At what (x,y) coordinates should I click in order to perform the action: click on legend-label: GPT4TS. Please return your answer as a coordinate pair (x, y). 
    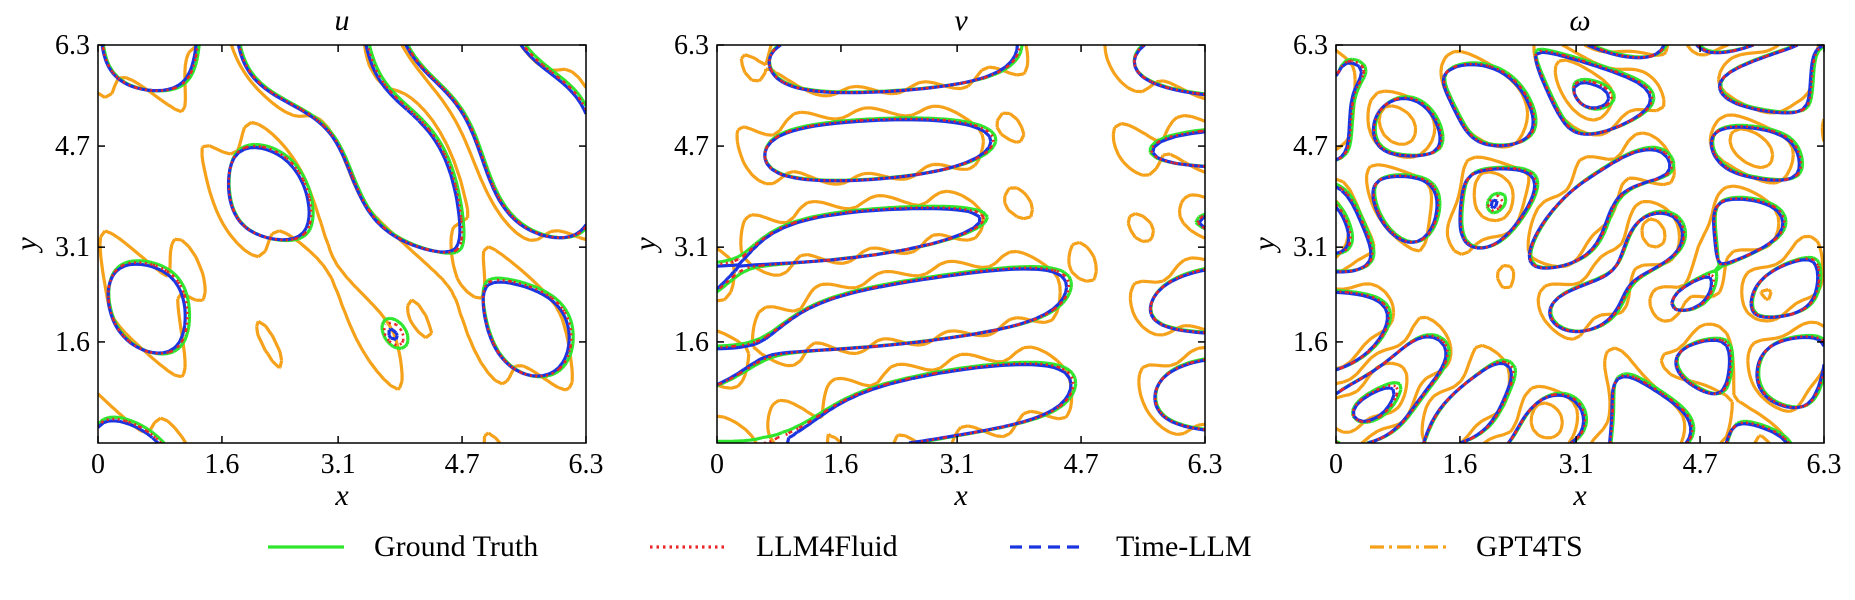
    Looking at the image, I should click on (1529, 546).